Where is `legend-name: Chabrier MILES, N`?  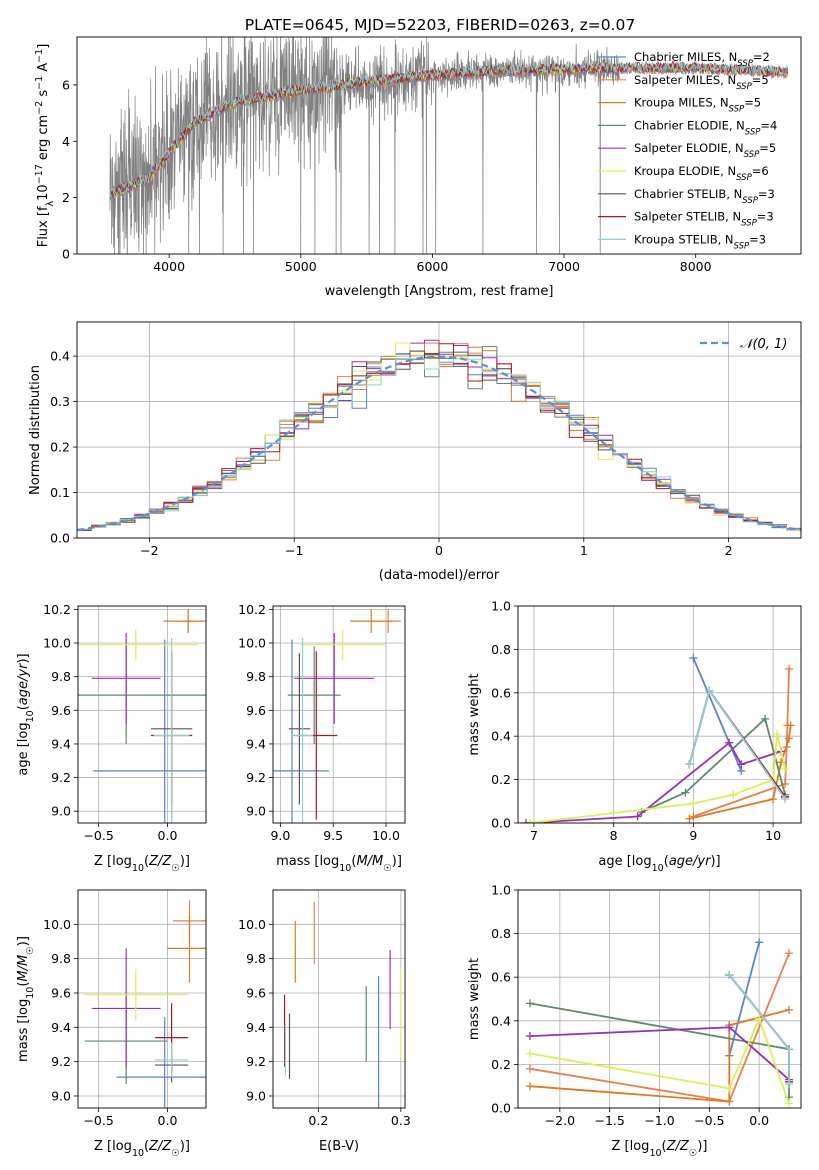 legend-name: Chabrier MILES, N is located at coordinates (685, 57).